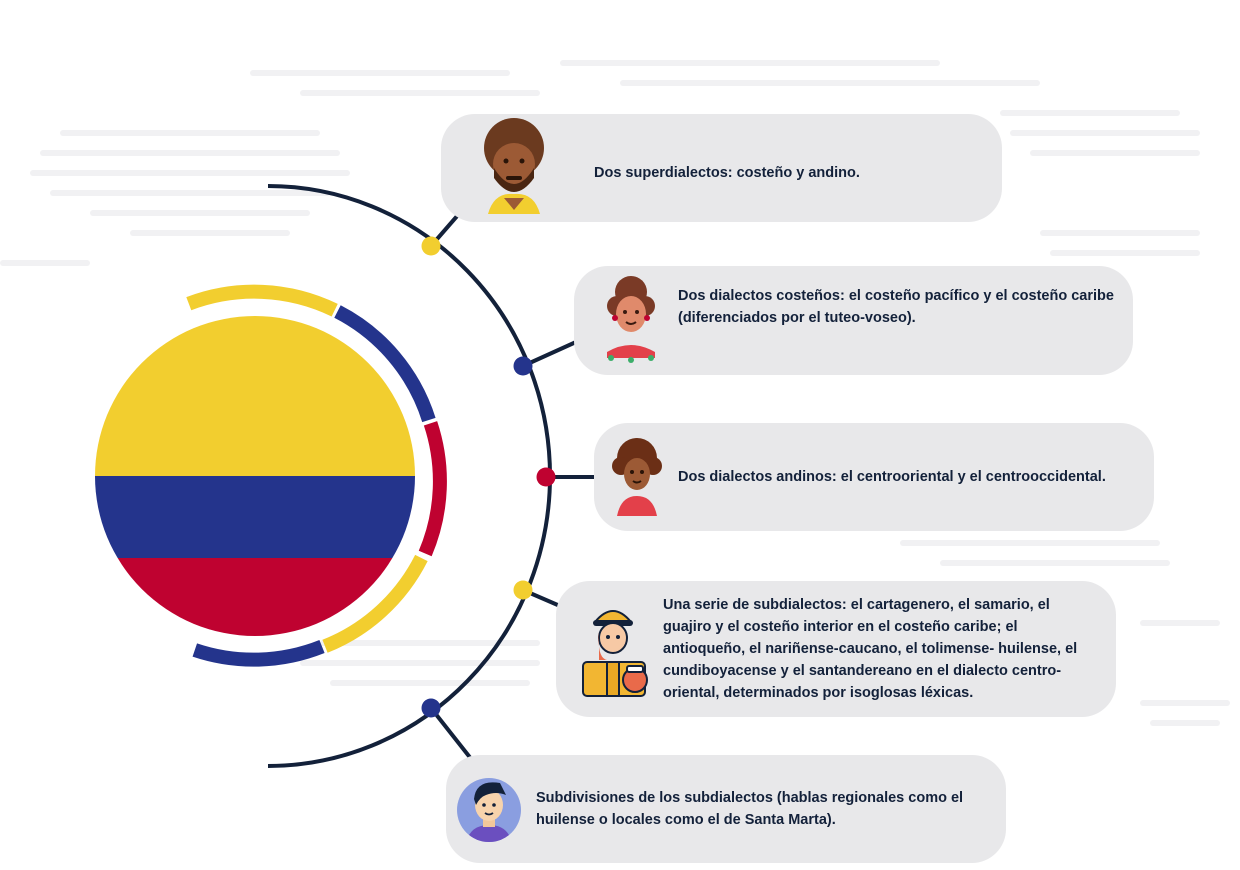  I want to click on curly-hair-person-avatar-icon, so click(637, 477).